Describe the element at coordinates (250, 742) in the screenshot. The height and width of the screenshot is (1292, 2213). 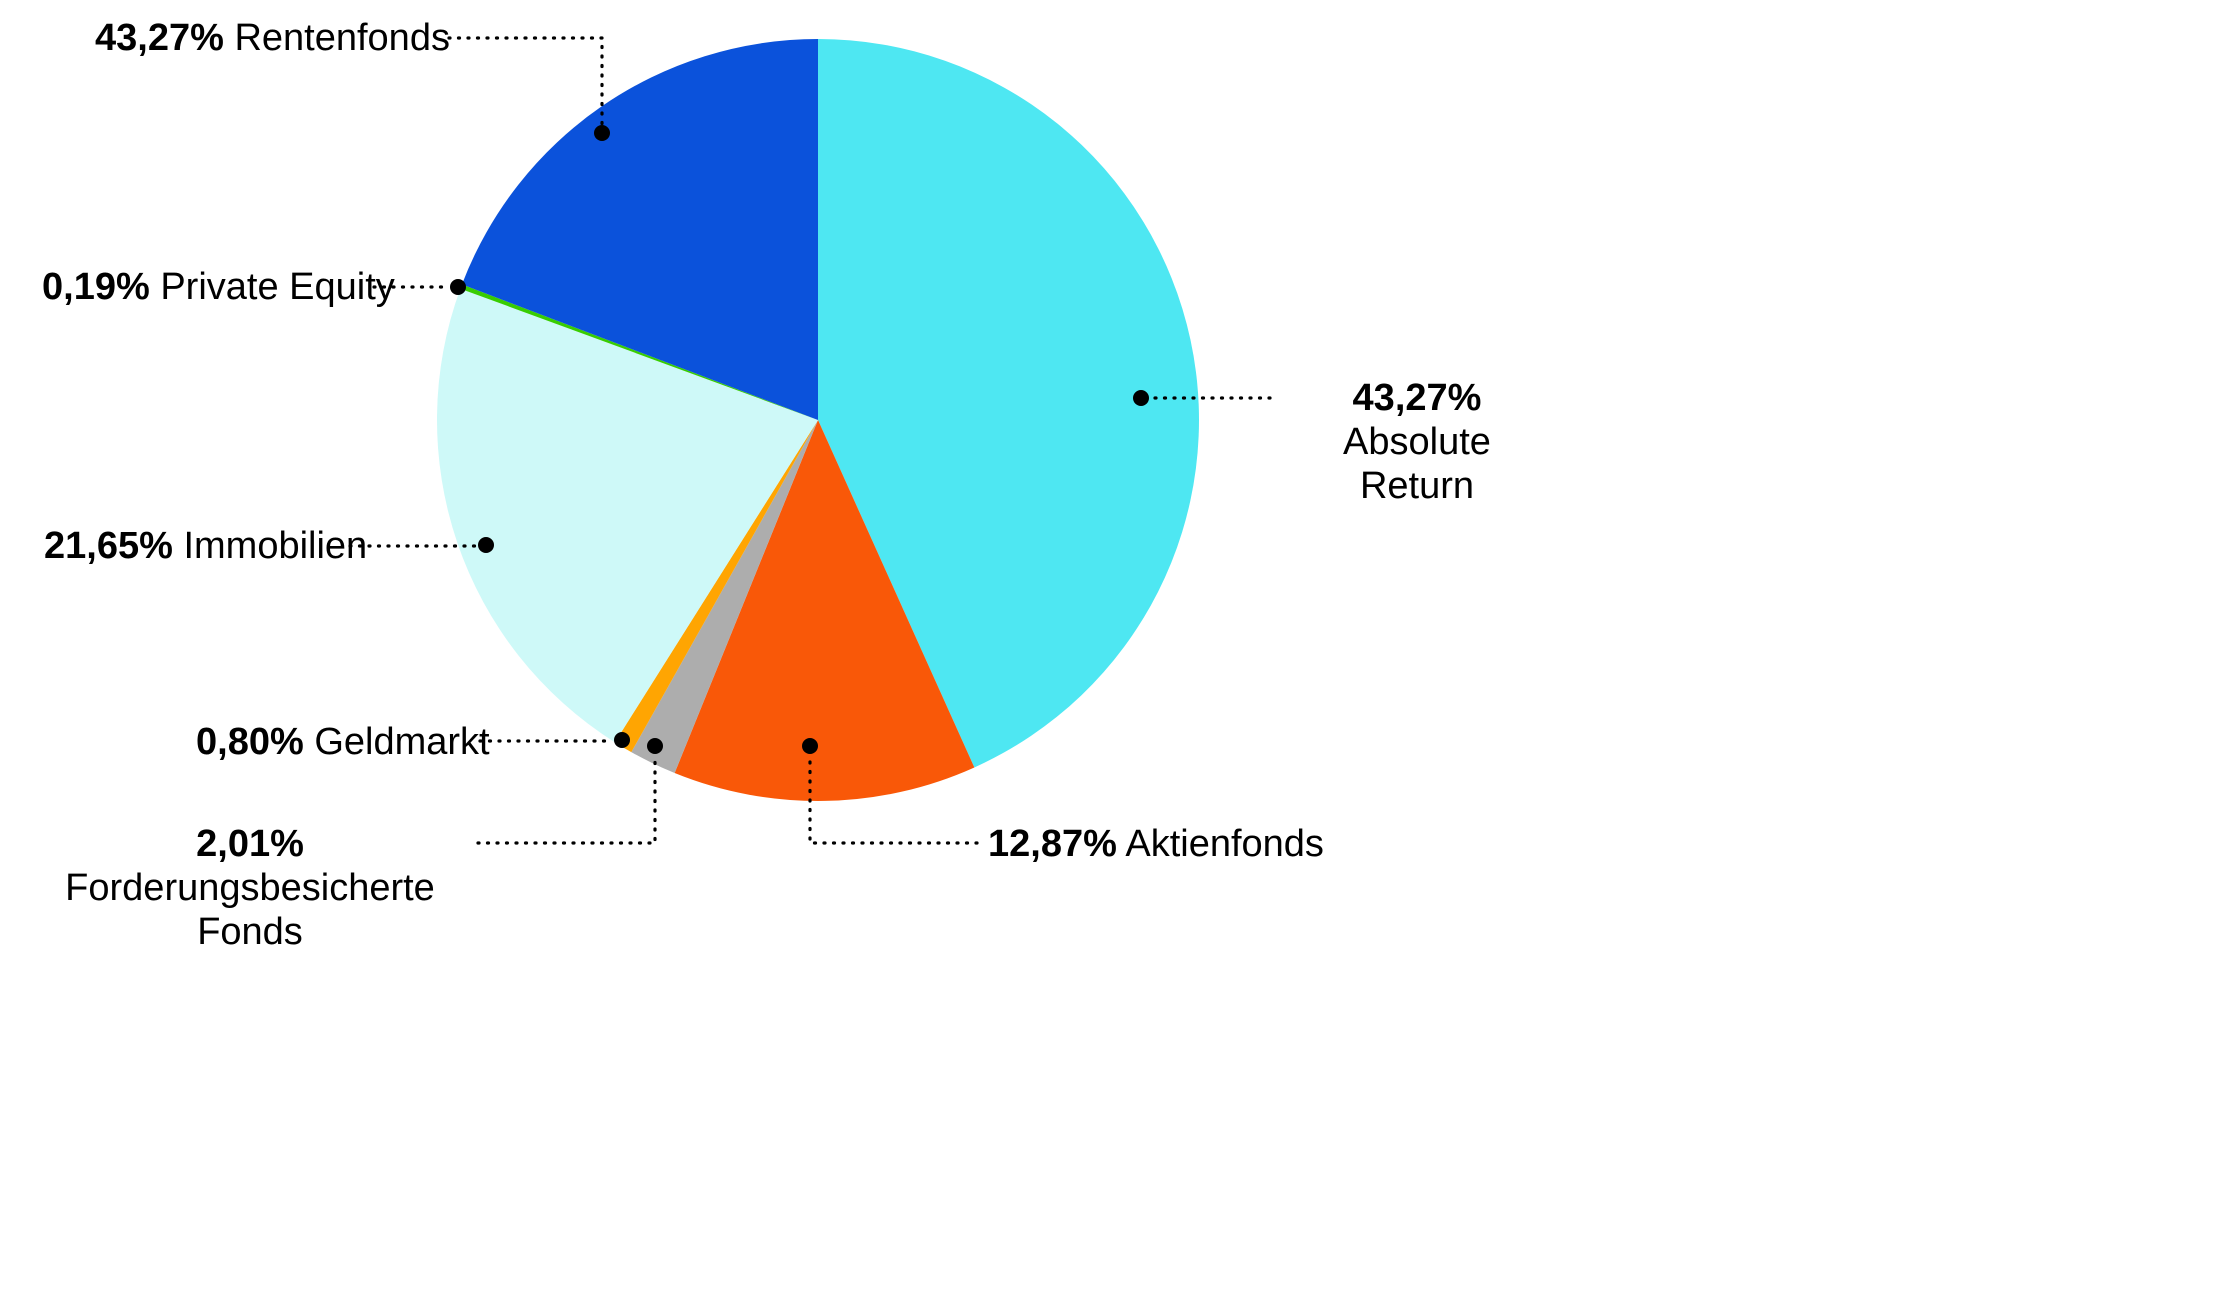
I see `label-geldmarkt-percent: 0,80%` at that location.